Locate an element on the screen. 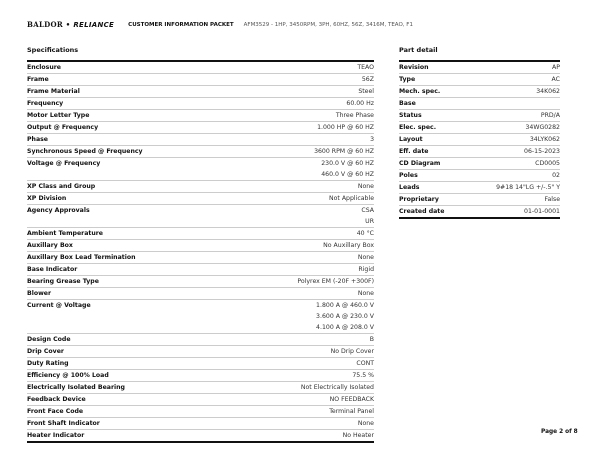 Image resolution: width=600 pixels, height=464 pixels. row-value: B is located at coordinates (304, 339).